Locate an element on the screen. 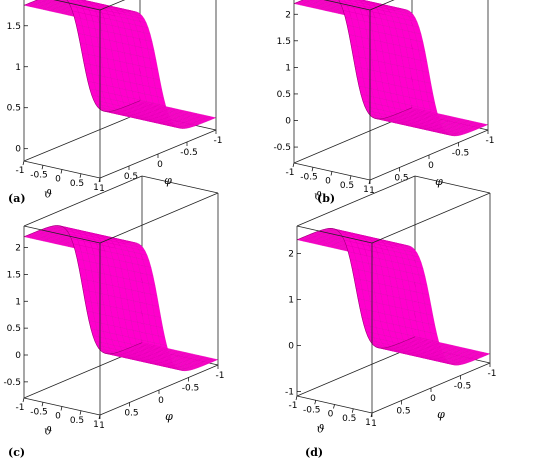 The width and height of the screenshot is (550, 465). surface-patch is located at coordinates (330, 0).